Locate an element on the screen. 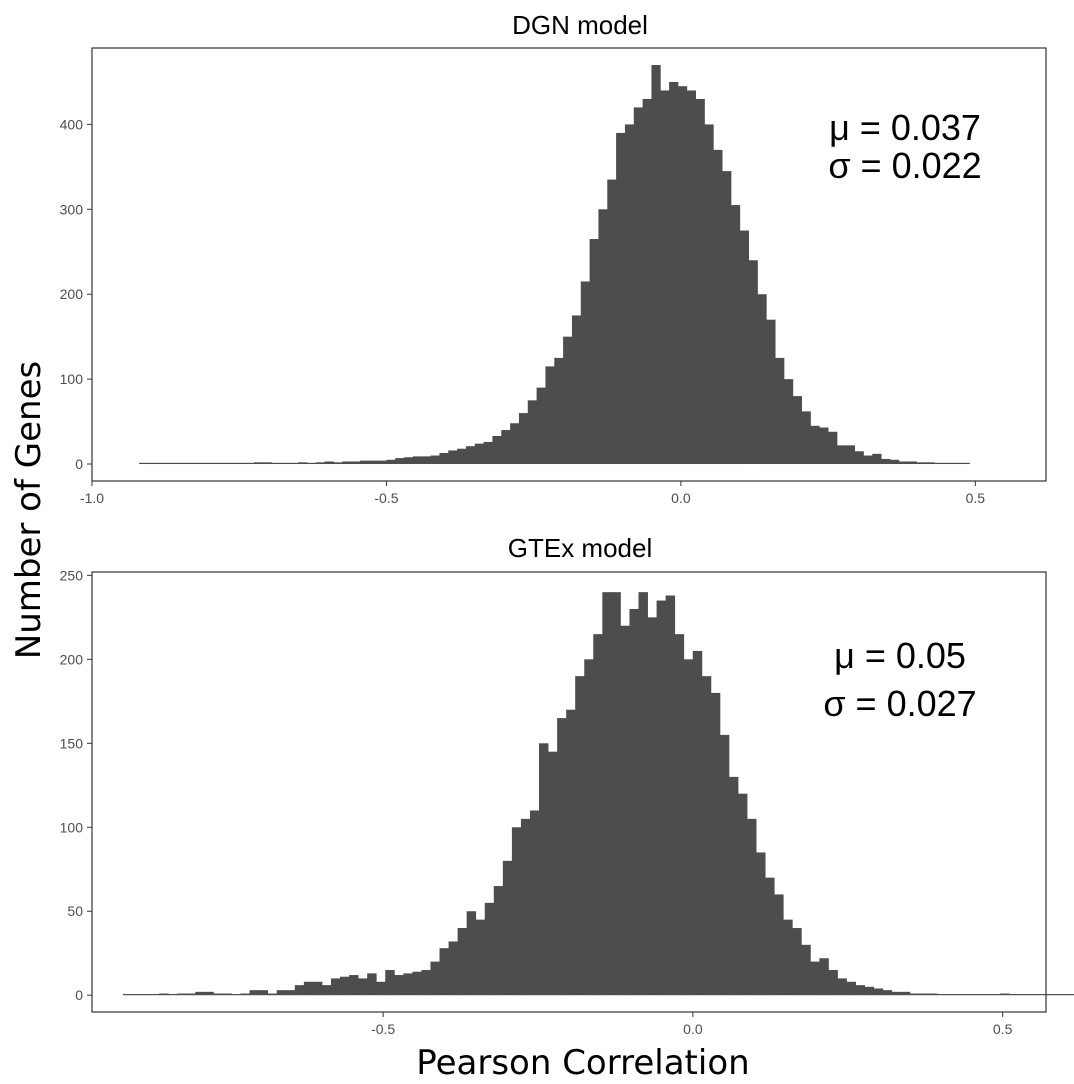 This screenshot has width=1074, height=1084. y-tick-label: 300 is located at coordinates (72, 209).